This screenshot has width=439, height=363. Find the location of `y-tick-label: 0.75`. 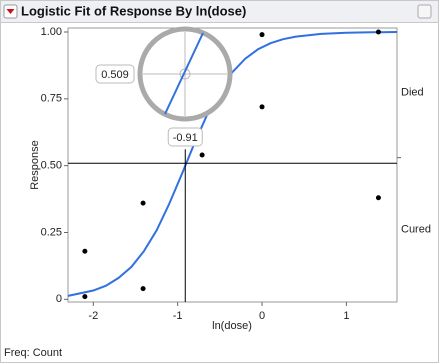

y-tick-label: 0.75 is located at coordinates (51, 99).